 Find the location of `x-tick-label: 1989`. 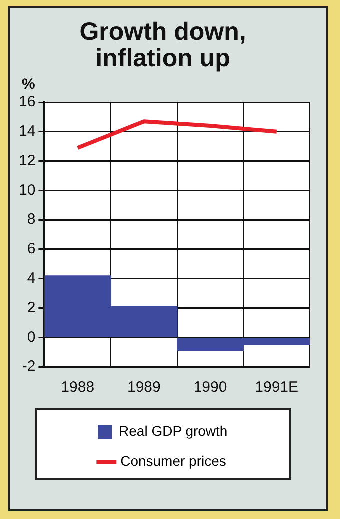

x-tick-label: 1989 is located at coordinates (144, 387).